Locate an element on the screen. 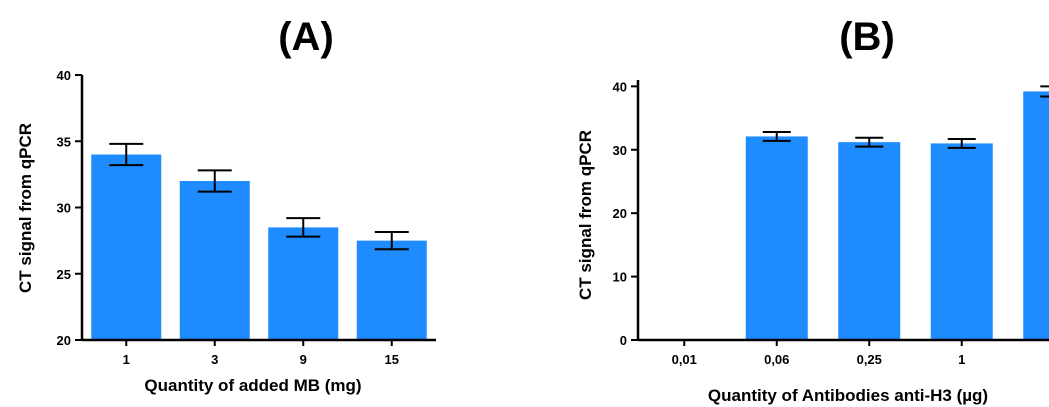 The width and height of the screenshot is (1049, 407). chart-b-x-tick-label: 0,25 is located at coordinates (869, 359).